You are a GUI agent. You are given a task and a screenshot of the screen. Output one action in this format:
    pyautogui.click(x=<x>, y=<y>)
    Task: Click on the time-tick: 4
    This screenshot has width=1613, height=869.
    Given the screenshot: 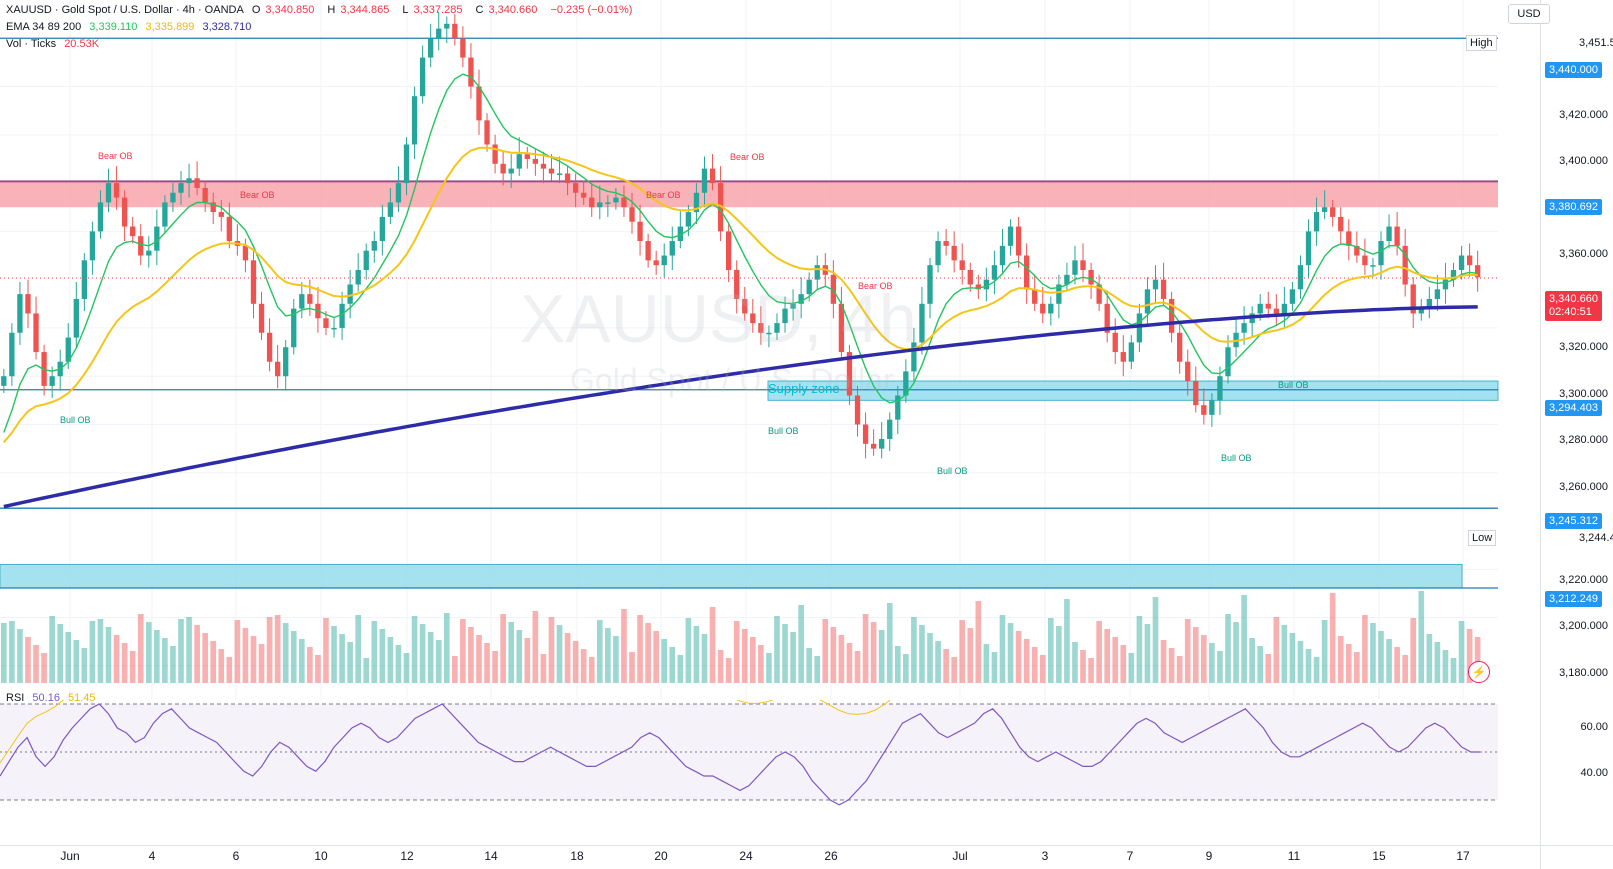 What is the action you would take?
    pyautogui.click(x=152, y=856)
    